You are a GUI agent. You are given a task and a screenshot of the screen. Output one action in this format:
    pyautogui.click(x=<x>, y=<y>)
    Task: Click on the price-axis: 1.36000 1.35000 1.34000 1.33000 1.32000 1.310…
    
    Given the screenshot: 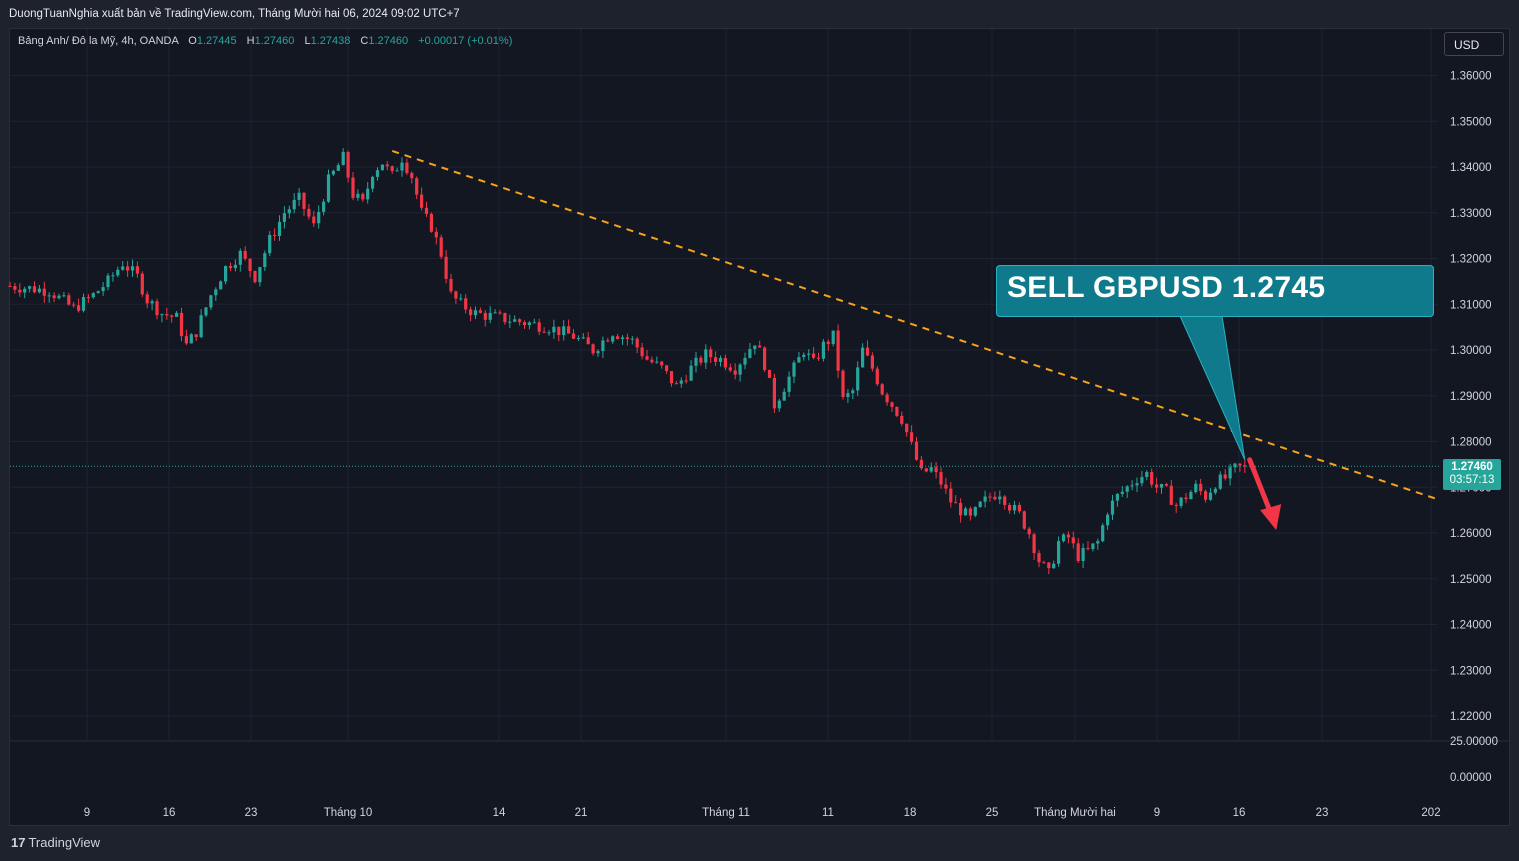 What is the action you would take?
    pyautogui.click(x=1471, y=397)
    